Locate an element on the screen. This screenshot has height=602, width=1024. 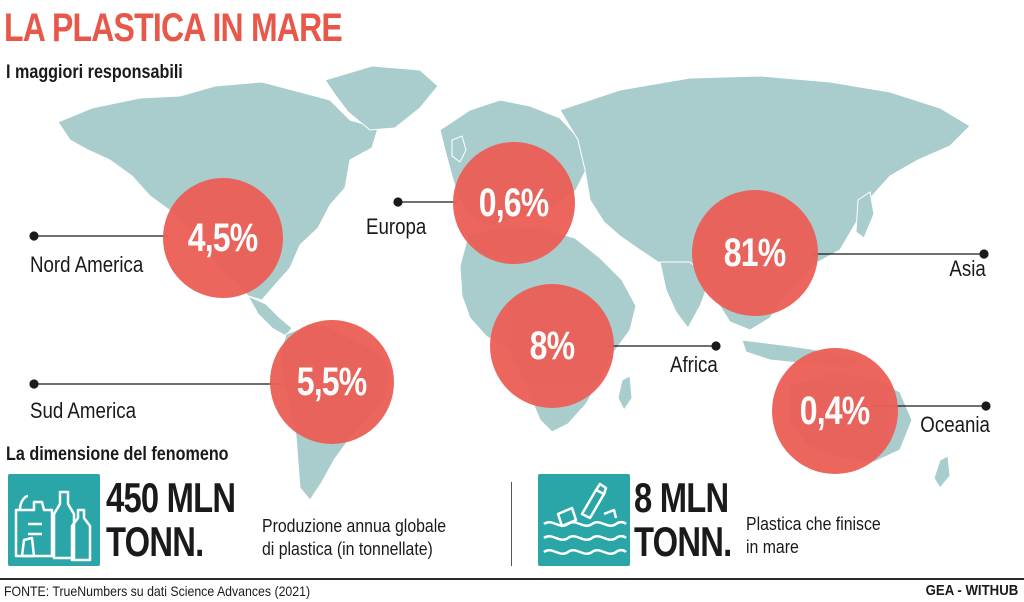
landmass-central-america is located at coordinates (269, 315).